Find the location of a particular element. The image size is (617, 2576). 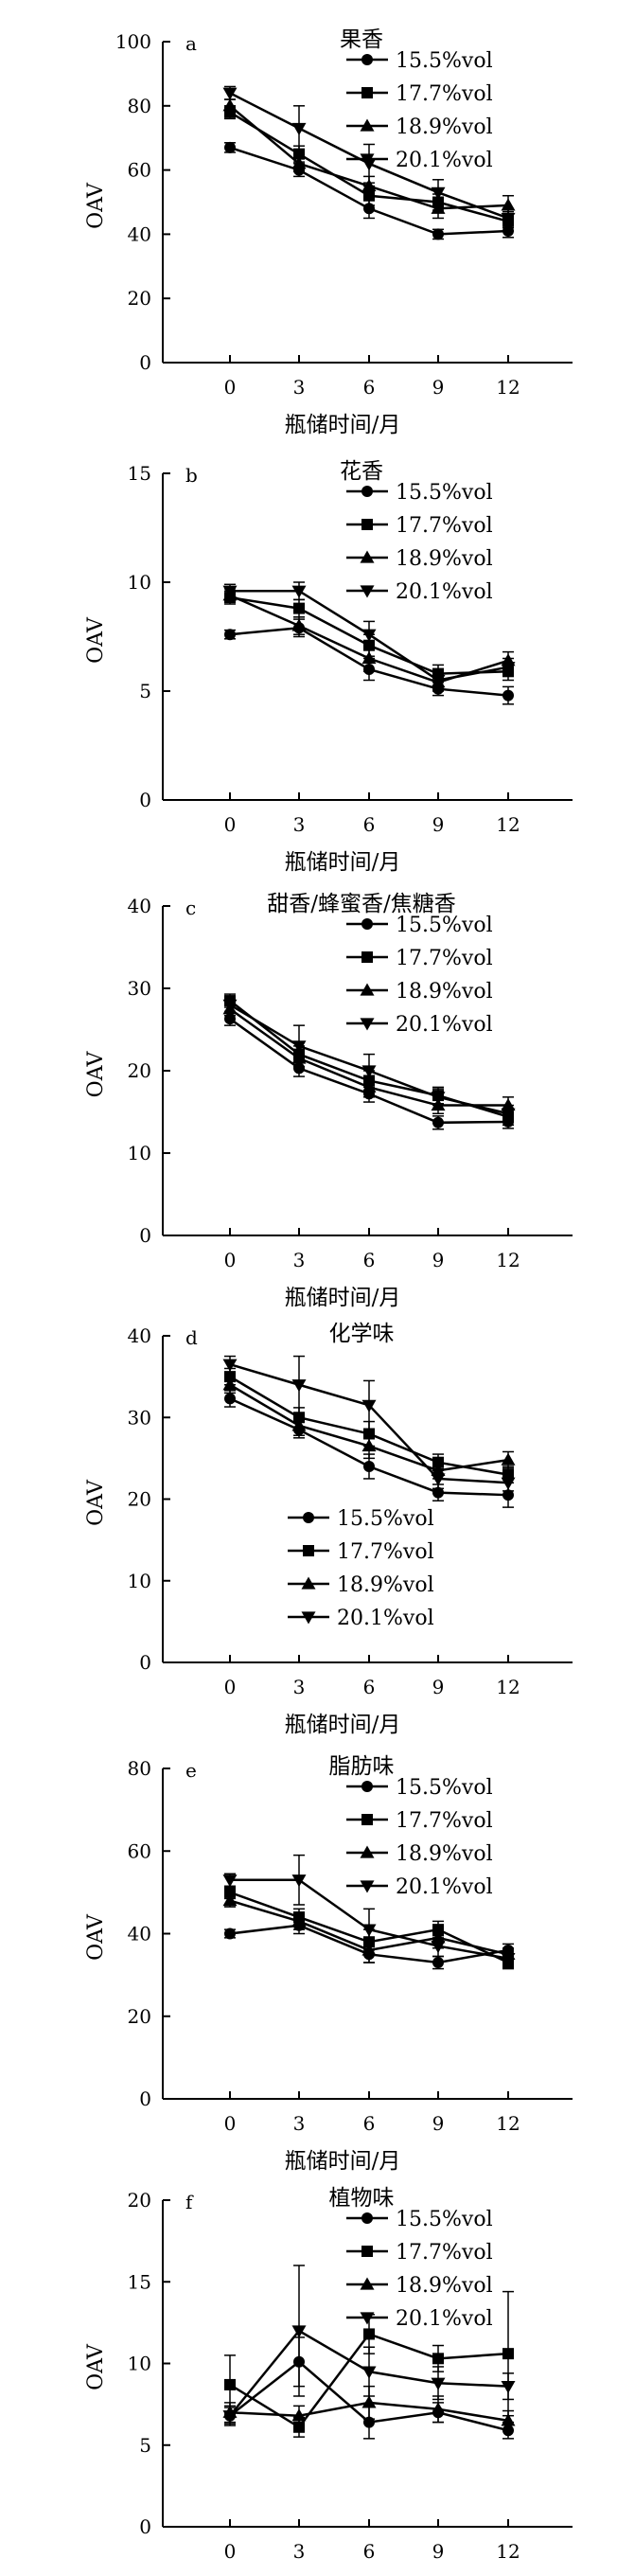

panel-letter: c is located at coordinates (190, 908).